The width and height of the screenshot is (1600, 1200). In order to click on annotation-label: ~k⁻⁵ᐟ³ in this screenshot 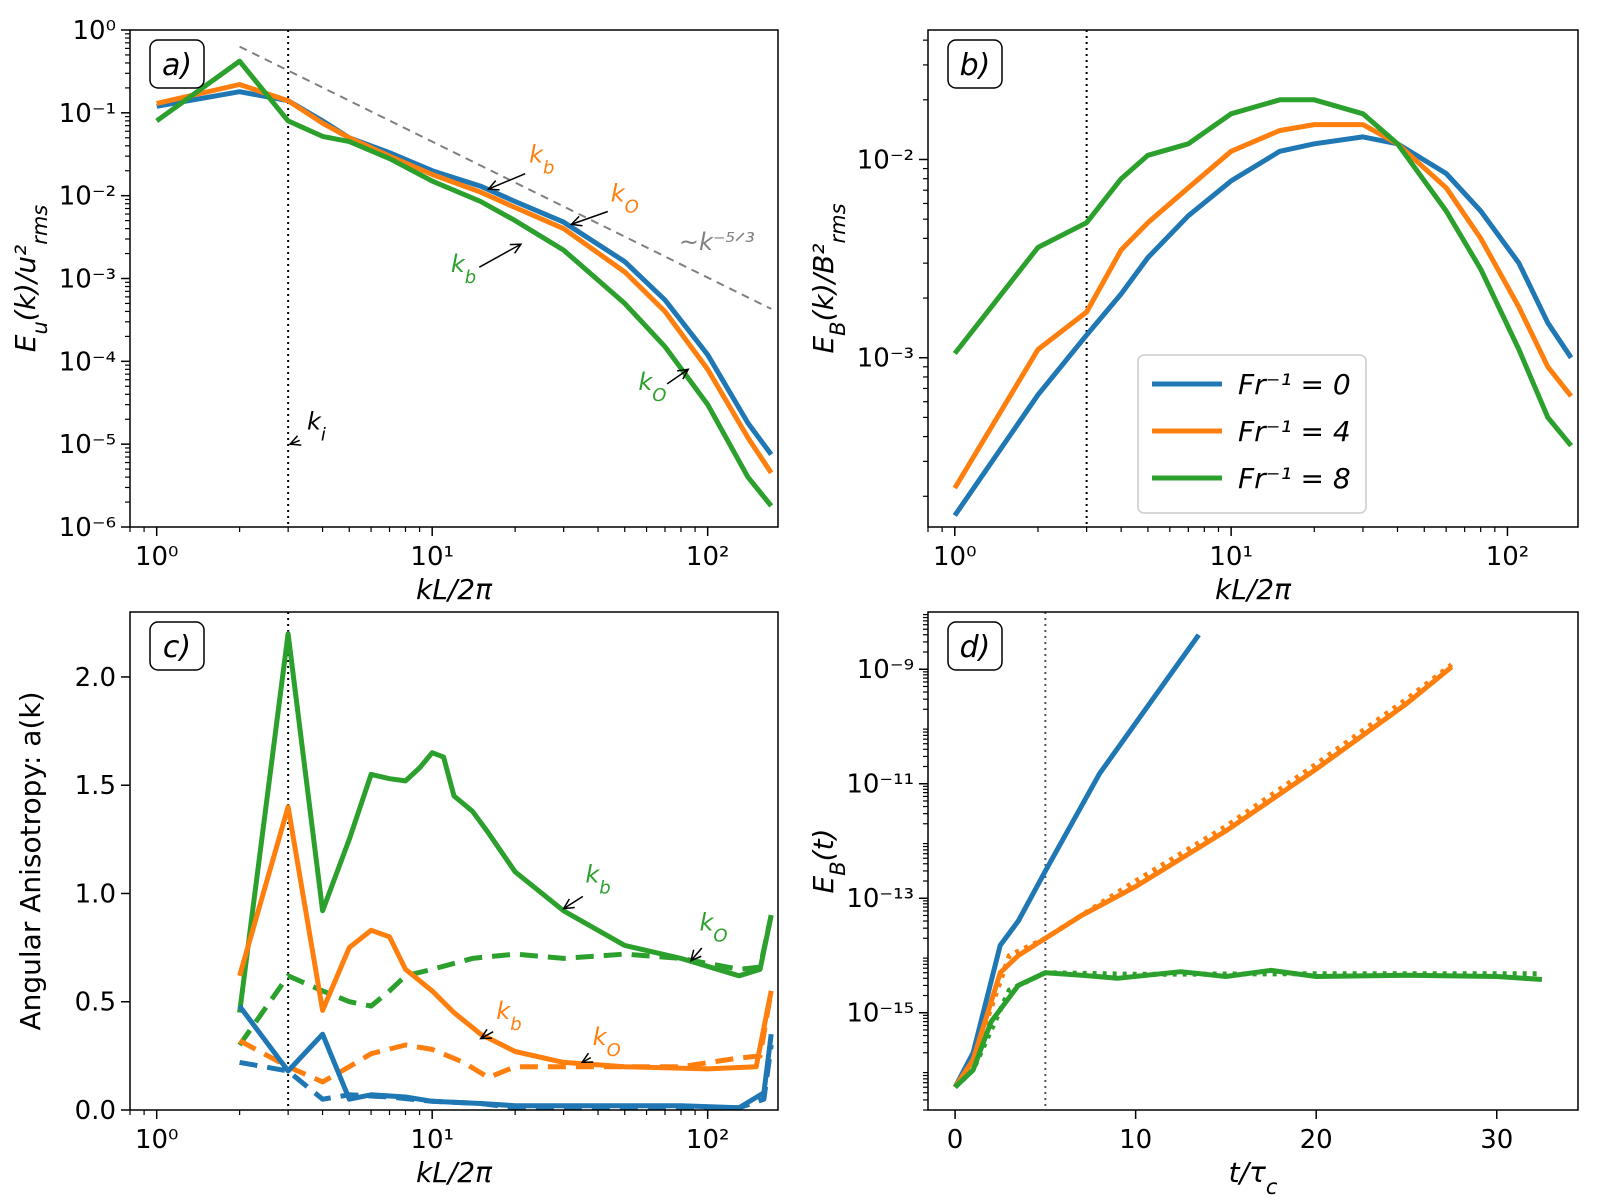, I will do `click(717, 242)`.